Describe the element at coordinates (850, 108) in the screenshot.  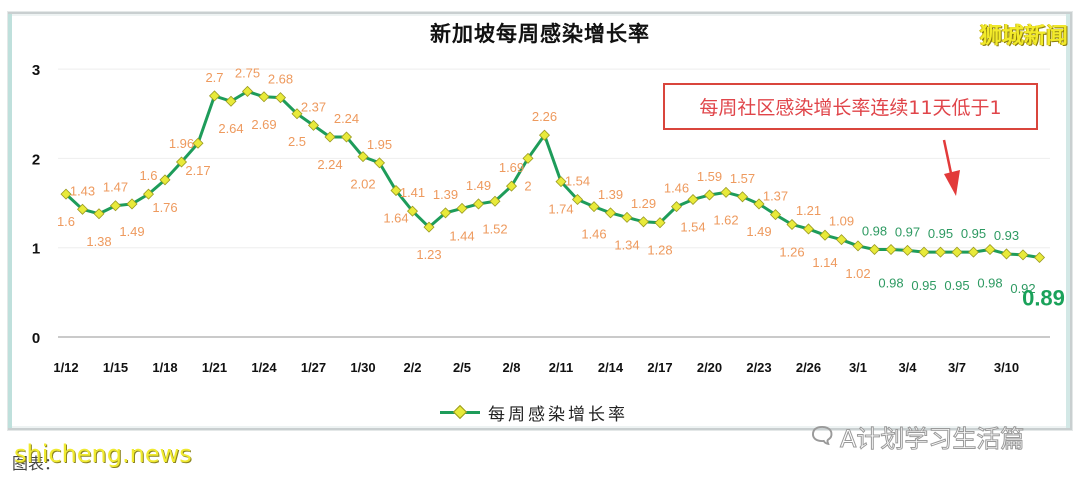
I see `annotation-text: 每周社区感染增长率连续11天低于1` at that location.